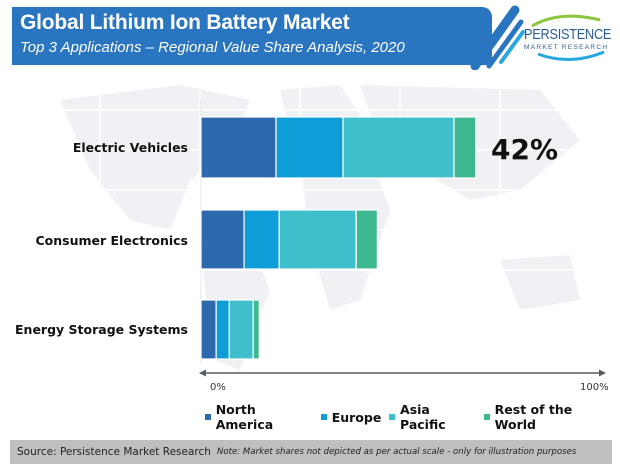 This screenshot has height=468, width=620. What do you see at coordinates (323, 417) in the screenshot?
I see `legend-swatch-europe` at bounding box center [323, 417].